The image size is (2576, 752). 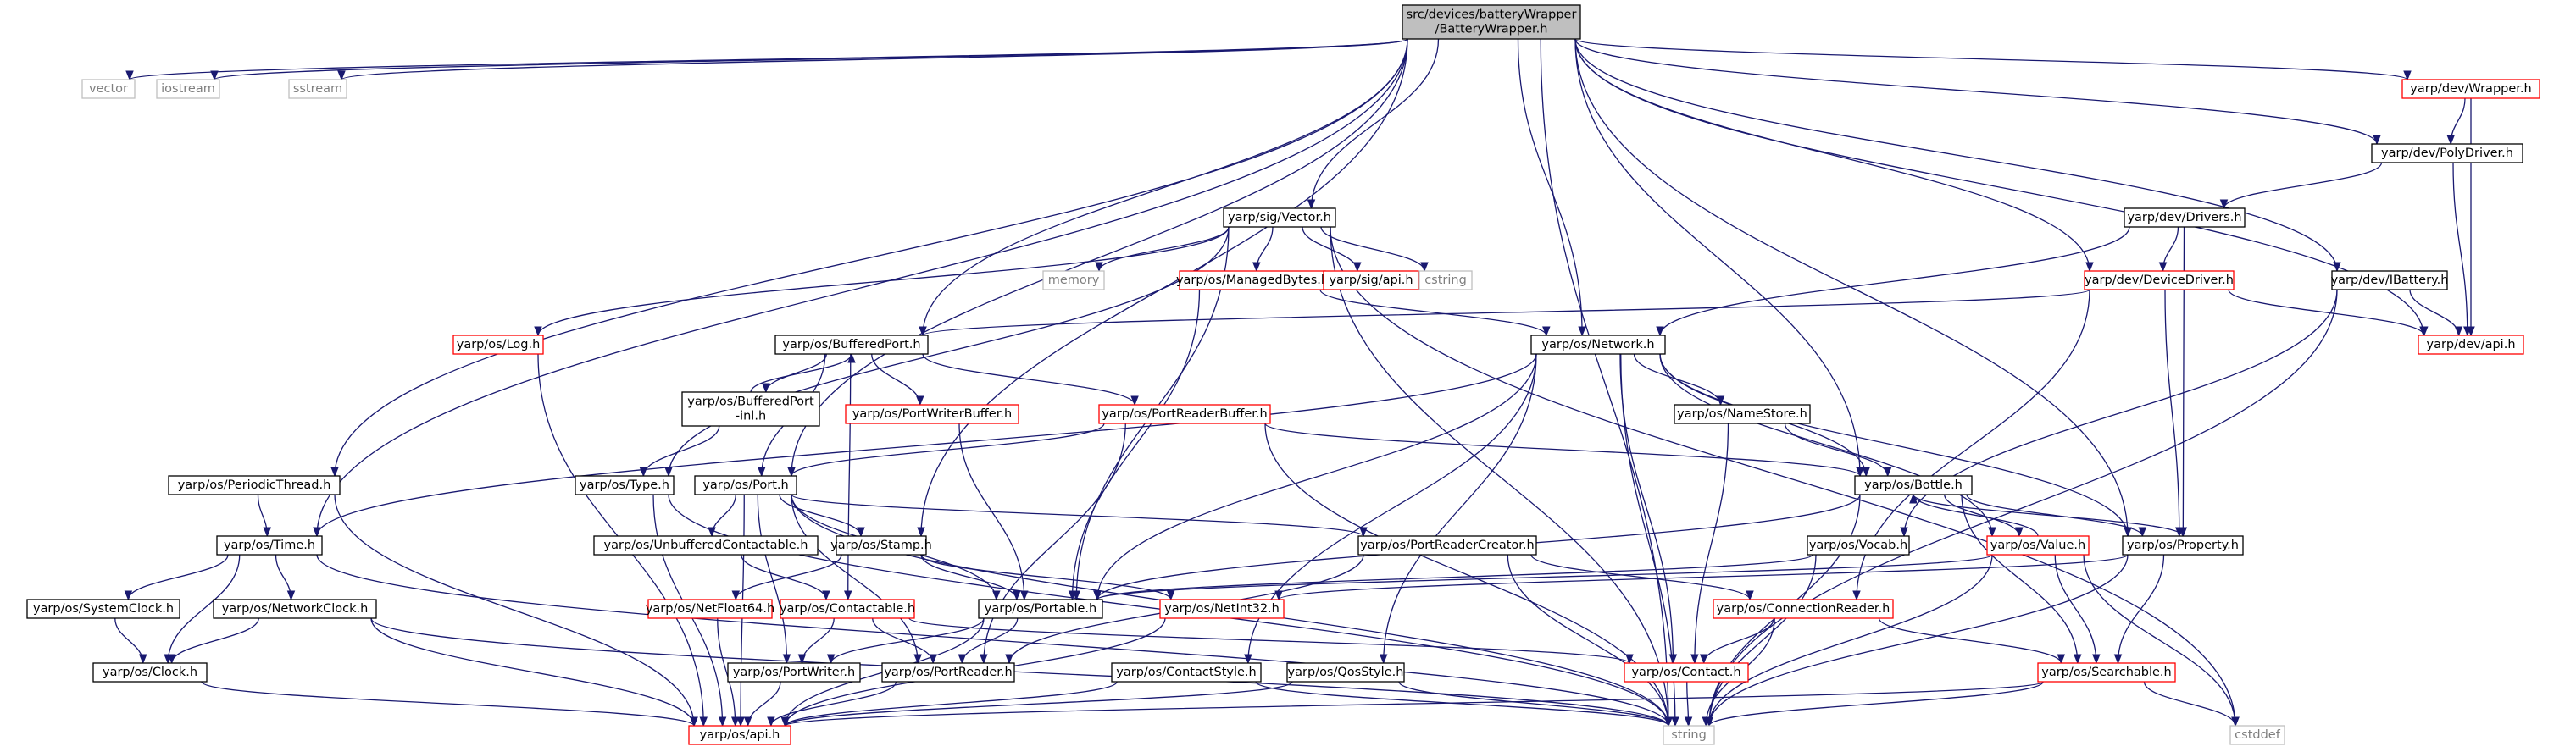 I want to click on node-label: /BatteryWrapper.h, so click(x=1491, y=30).